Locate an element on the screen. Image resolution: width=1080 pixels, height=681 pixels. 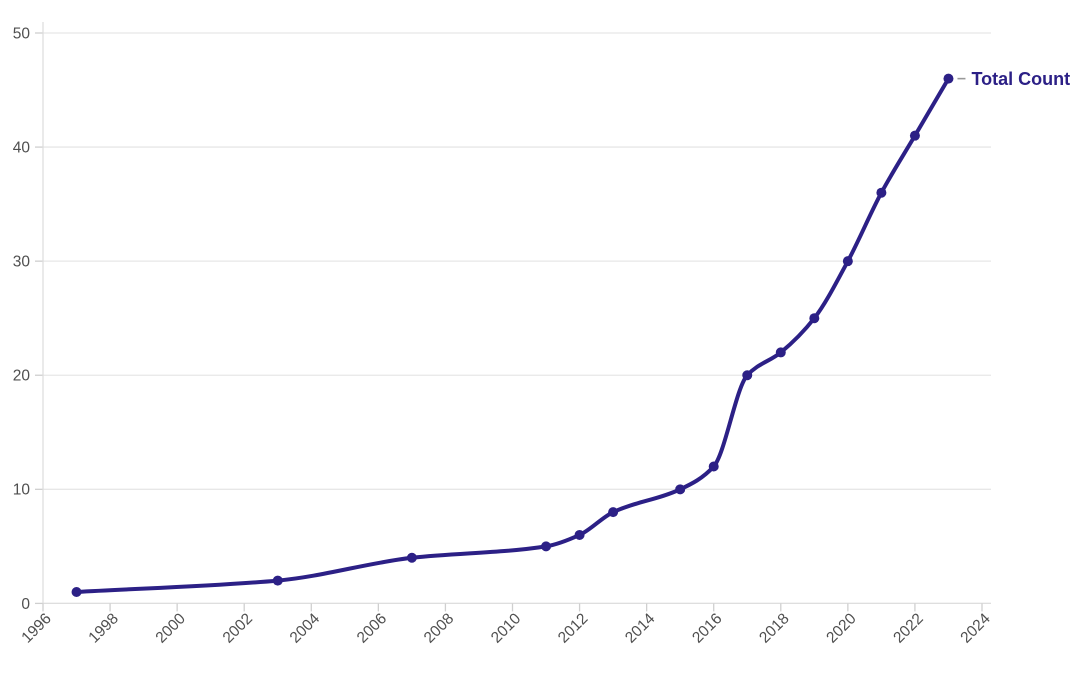
x-tick-label: 2018 is located at coordinates (774, 628).